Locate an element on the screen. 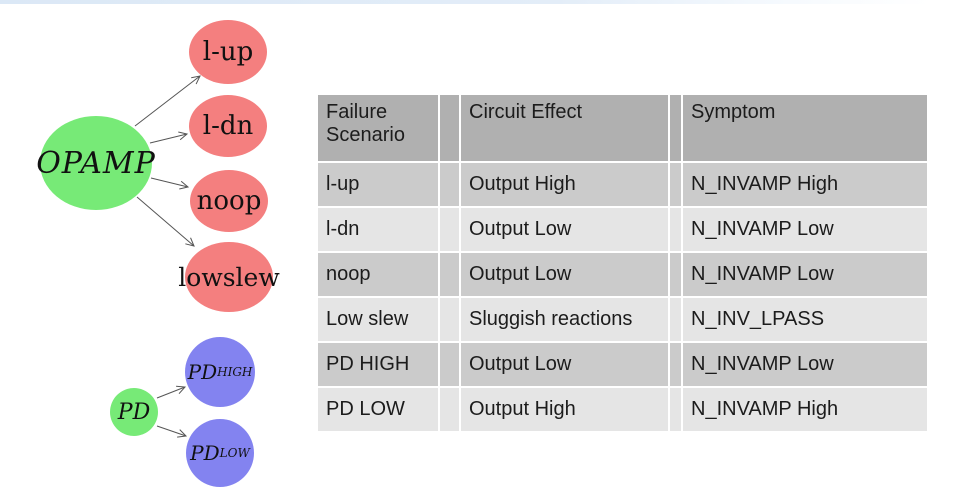 This screenshot has width=964, height=492. node-pd-high: PD HIGH is located at coordinates (220, 372).